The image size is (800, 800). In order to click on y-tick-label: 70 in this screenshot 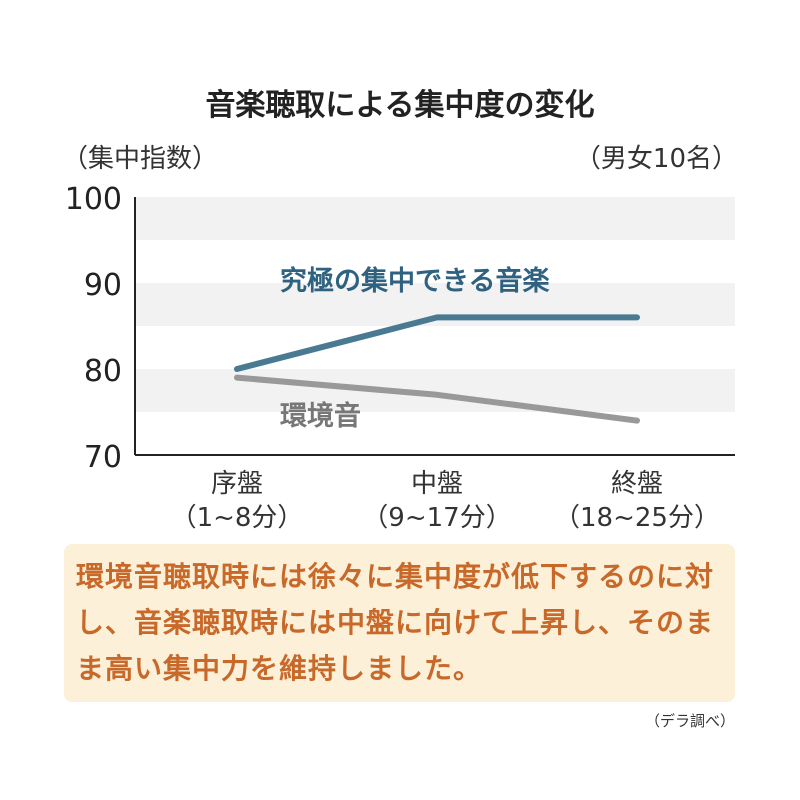, I will do `click(103, 457)`.